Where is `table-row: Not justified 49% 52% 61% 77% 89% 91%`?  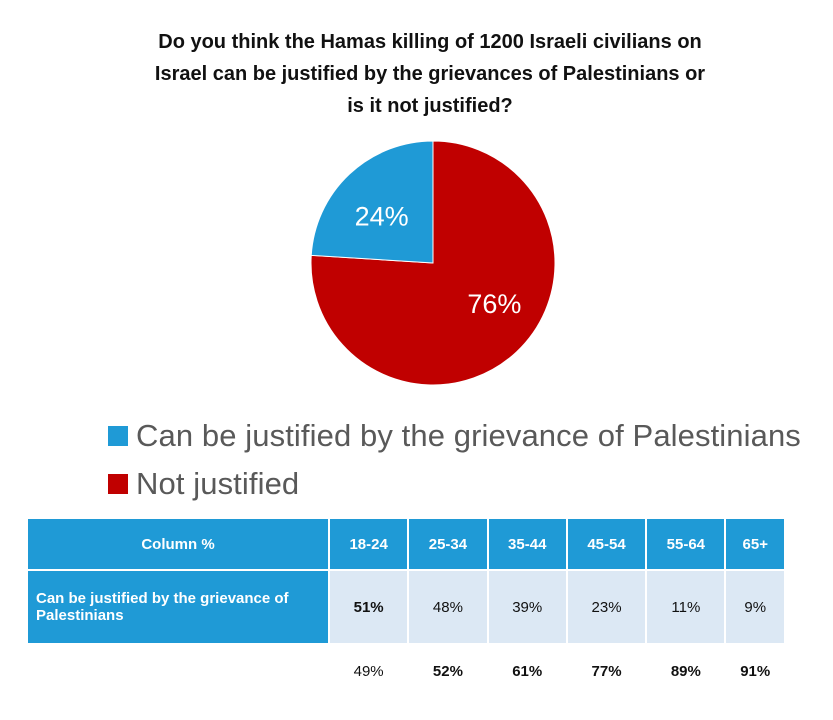
table-row: Not justified 49% 52% 61% 77% 89% 91% is located at coordinates (406, 671).